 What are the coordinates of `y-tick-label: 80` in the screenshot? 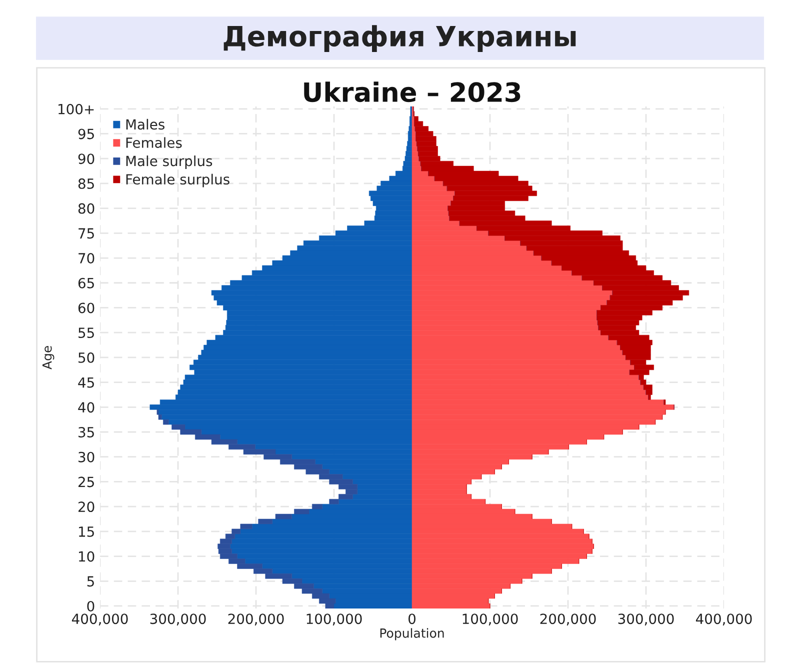 It's located at (86, 208).